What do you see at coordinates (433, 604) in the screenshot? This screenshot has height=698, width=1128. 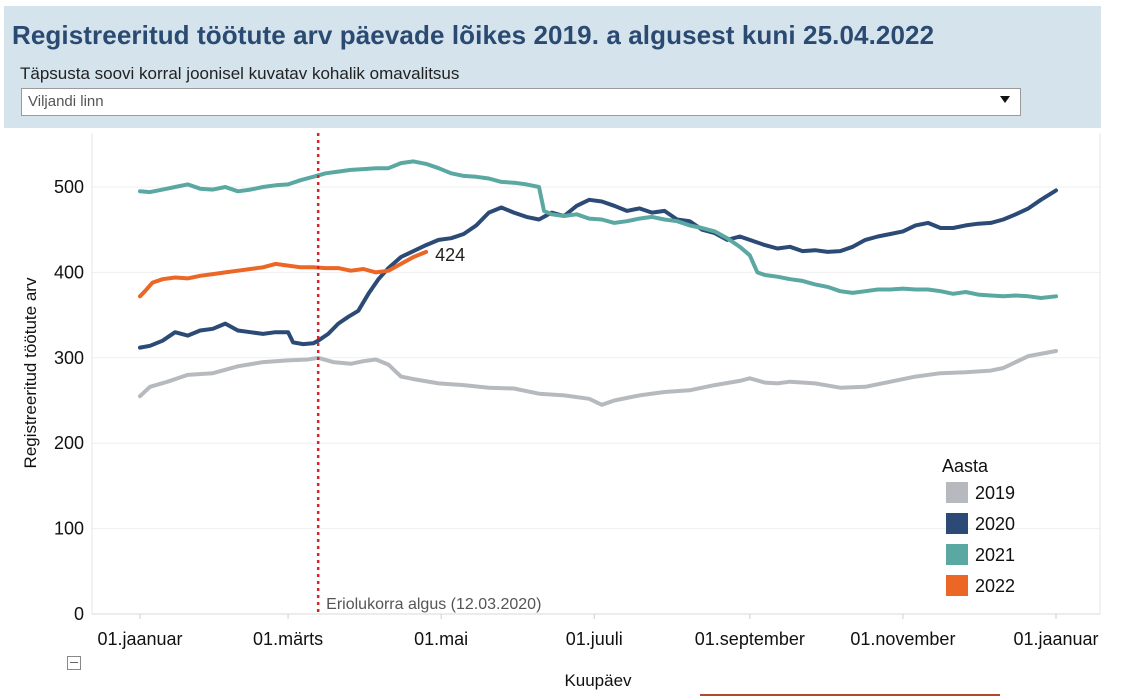 I see `event-label: Eriolukorra algus (12.03.2020)` at bounding box center [433, 604].